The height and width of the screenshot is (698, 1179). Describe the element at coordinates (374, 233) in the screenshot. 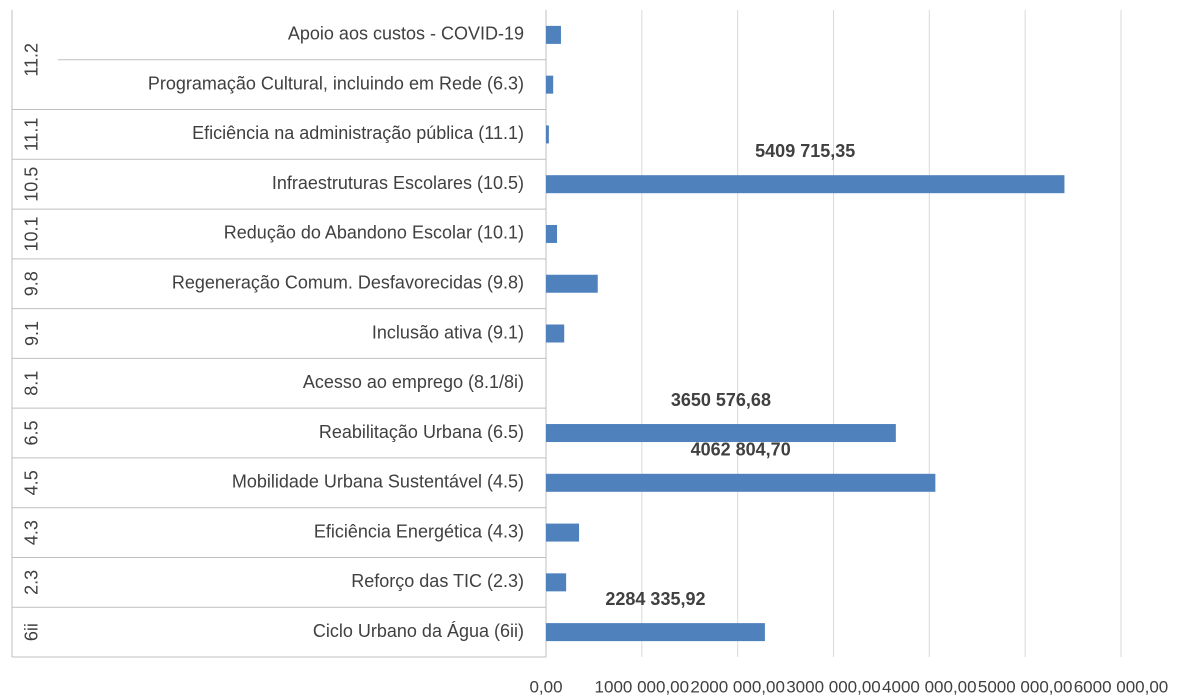

I see `category-label: Redução do Abandono Escolar (10.1)` at that location.